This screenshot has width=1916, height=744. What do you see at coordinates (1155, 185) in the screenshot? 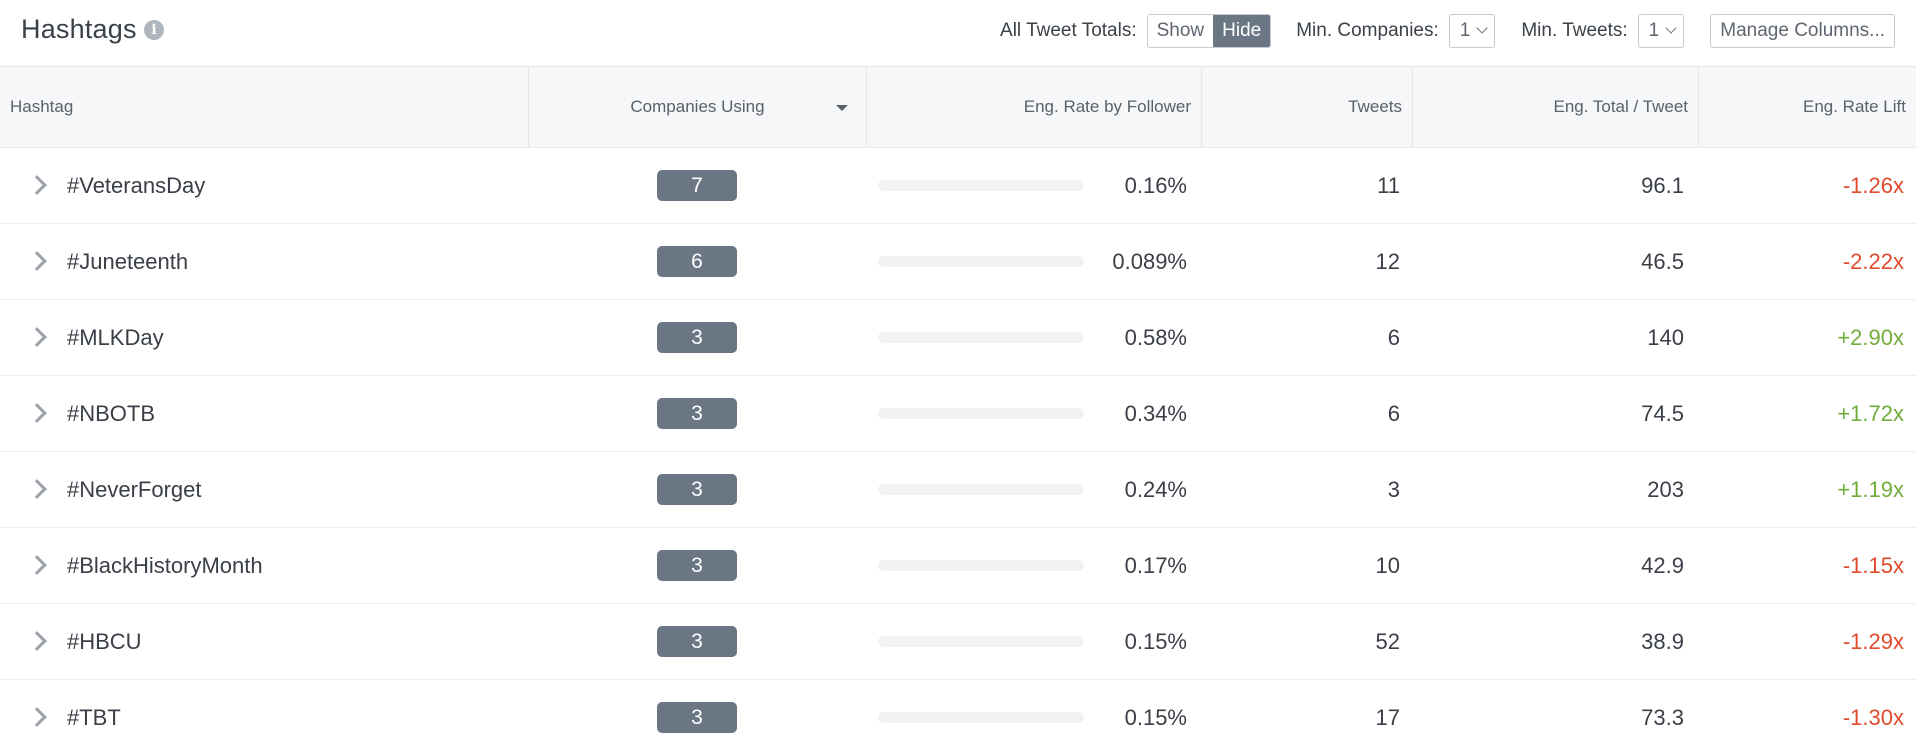
I see `eng-rate-value: 0.16%` at bounding box center [1155, 185].